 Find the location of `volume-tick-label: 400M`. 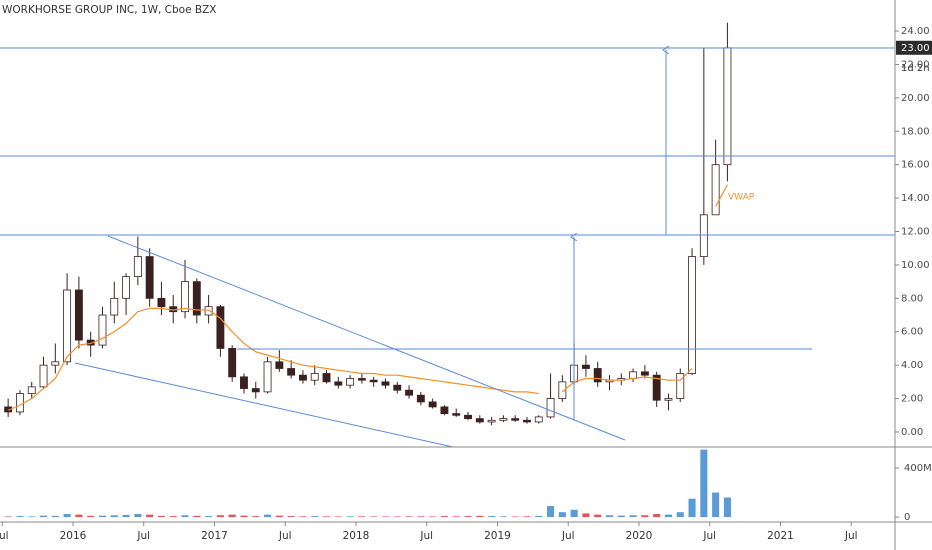

volume-tick-label: 400M is located at coordinates (918, 468).